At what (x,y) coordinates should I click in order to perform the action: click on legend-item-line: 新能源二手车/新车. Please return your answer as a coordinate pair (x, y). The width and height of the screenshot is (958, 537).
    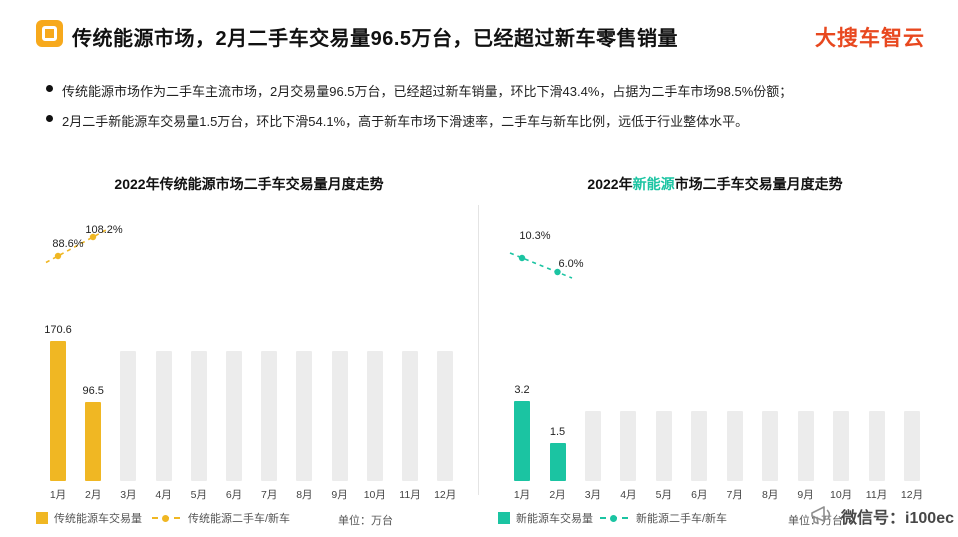
    Looking at the image, I should click on (663, 518).